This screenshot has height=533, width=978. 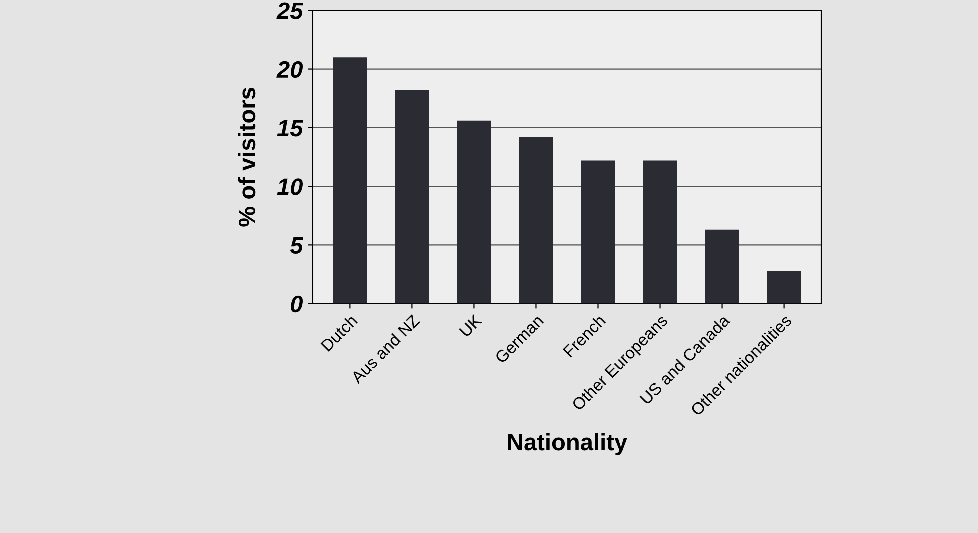 What do you see at coordinates (290, 11) in the screenshot?
I see `y-tick-label: 25` at bounding box center [290, 11].